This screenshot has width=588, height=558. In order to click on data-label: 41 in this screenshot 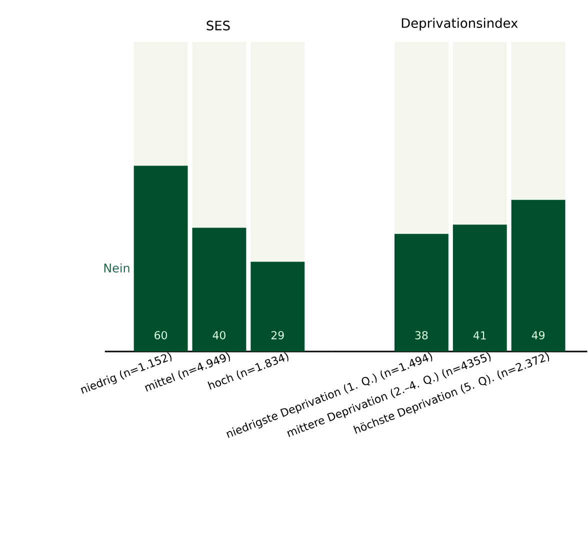, I will do `click(479, 335)`.